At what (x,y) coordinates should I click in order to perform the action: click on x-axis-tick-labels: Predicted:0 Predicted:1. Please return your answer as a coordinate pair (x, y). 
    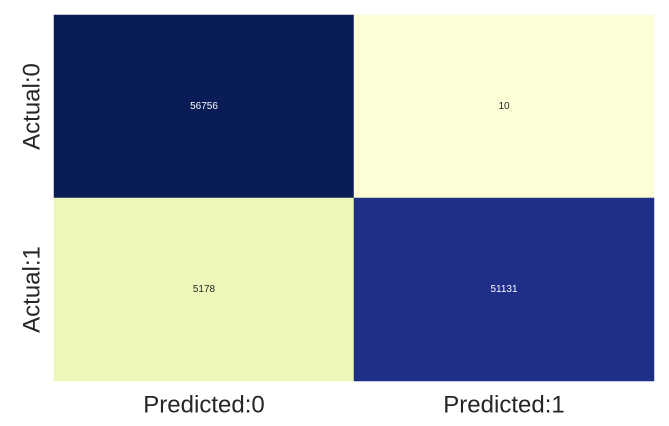
    Looking at the image, I should click on (353, 405).